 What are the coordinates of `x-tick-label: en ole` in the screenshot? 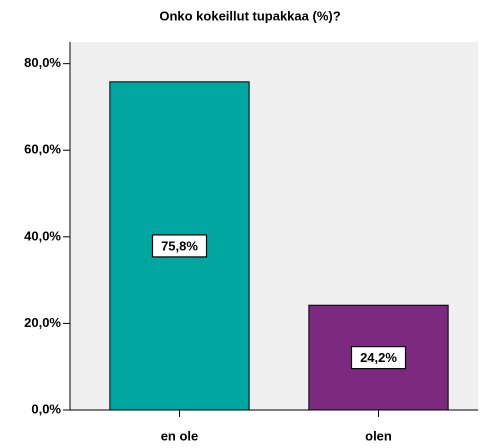 It's located at (180, 435).